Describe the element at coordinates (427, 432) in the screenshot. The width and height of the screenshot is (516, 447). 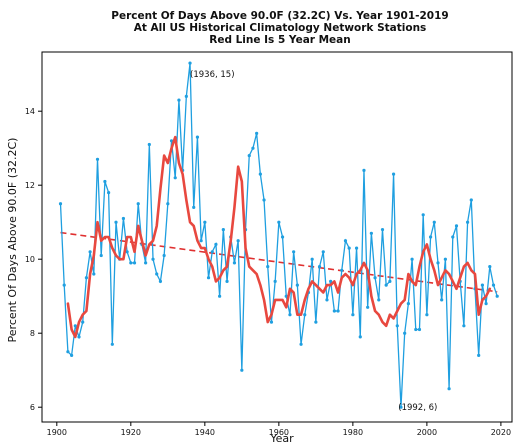
I see `x-tick-label: 2000` at that location.